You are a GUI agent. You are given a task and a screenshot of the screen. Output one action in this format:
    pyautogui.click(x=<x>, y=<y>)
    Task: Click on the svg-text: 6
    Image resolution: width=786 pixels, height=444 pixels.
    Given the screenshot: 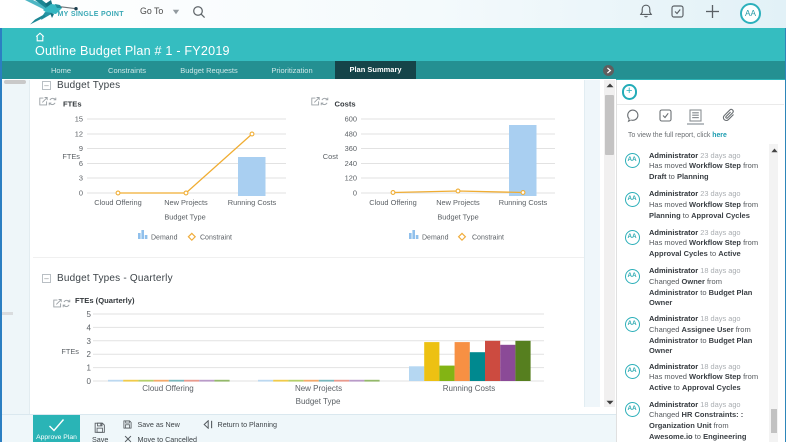 What is the action you would take?
    pyautogui.click(x=81, y=163)
    